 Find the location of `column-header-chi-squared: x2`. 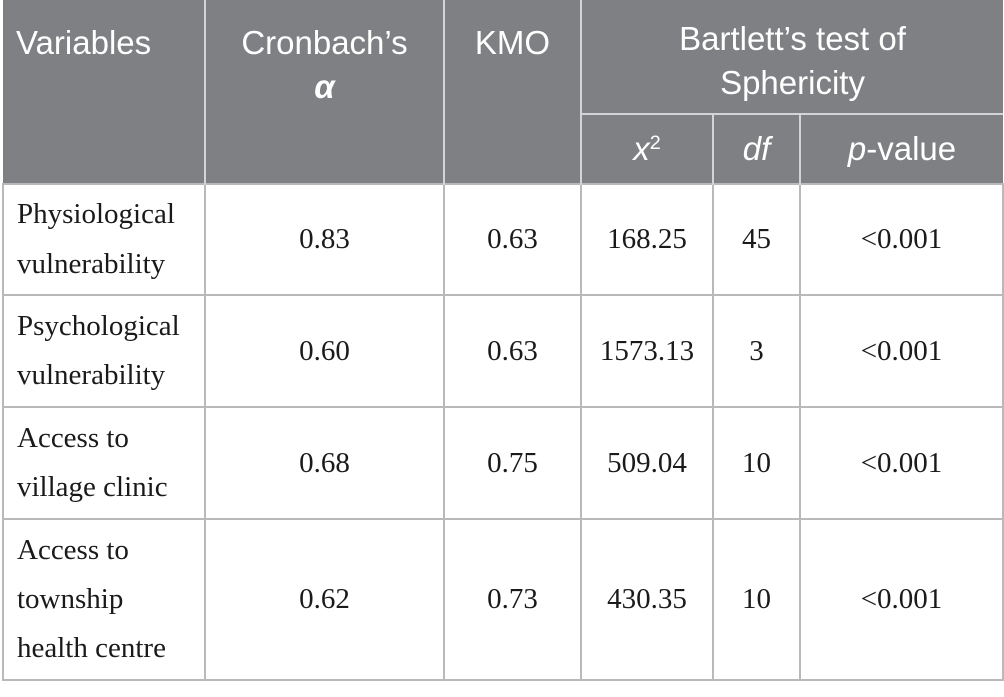

column-header-chi-squared: x2 is located at coordinates (647, 148).